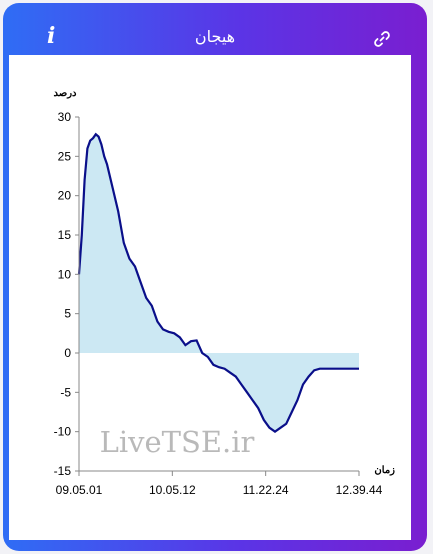  What do you see at coordinates (65, 156) in the screenshot?
I see `y-tick-label: 25` at bounding box center [65, 156].